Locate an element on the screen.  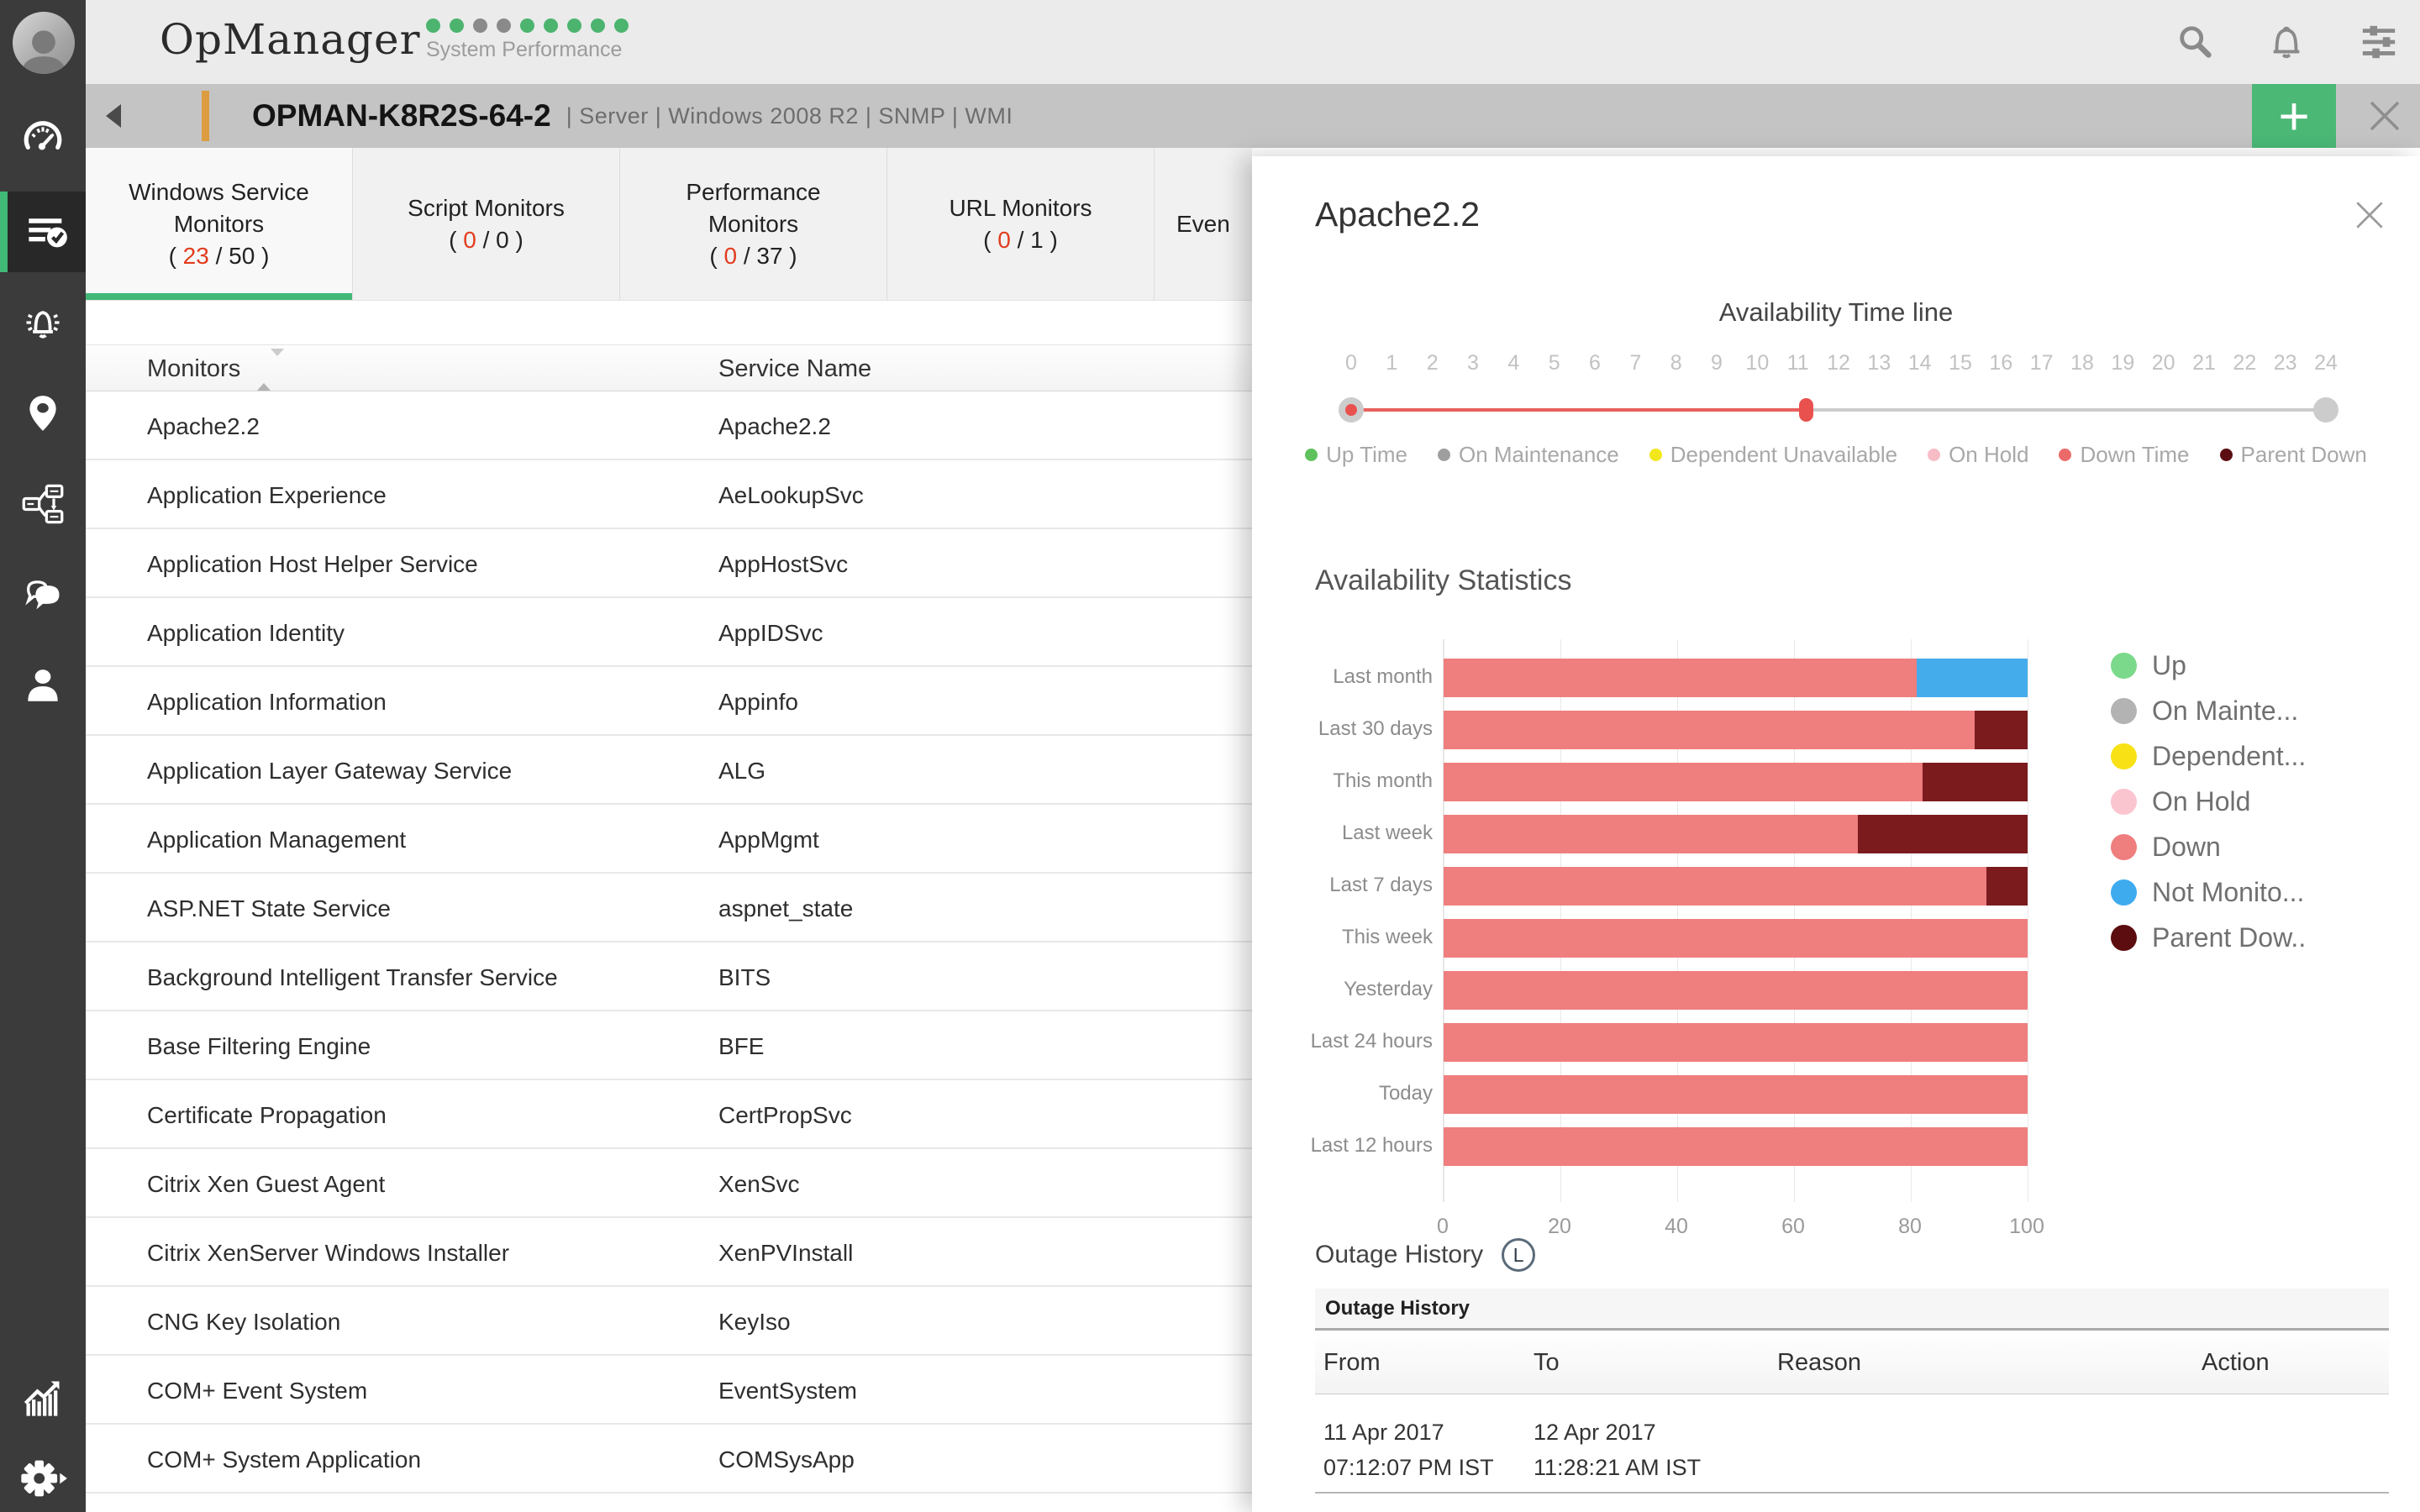
notifications-bell-icon is located at coordinates (2286, 42).